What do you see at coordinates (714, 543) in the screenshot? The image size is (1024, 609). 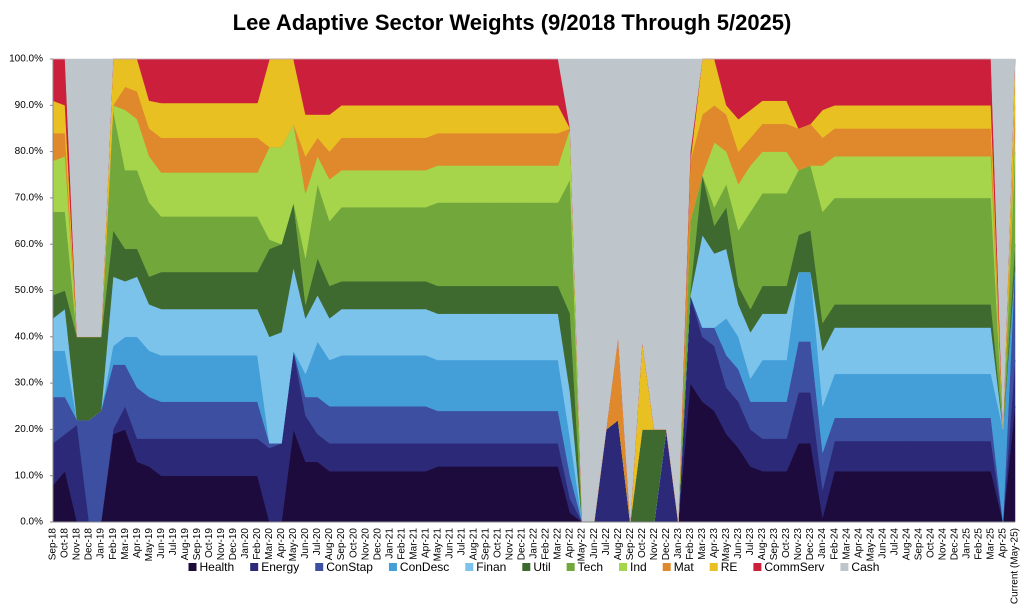 I see `x-tick-label: Apr-23` at bounding box center [714, 543].